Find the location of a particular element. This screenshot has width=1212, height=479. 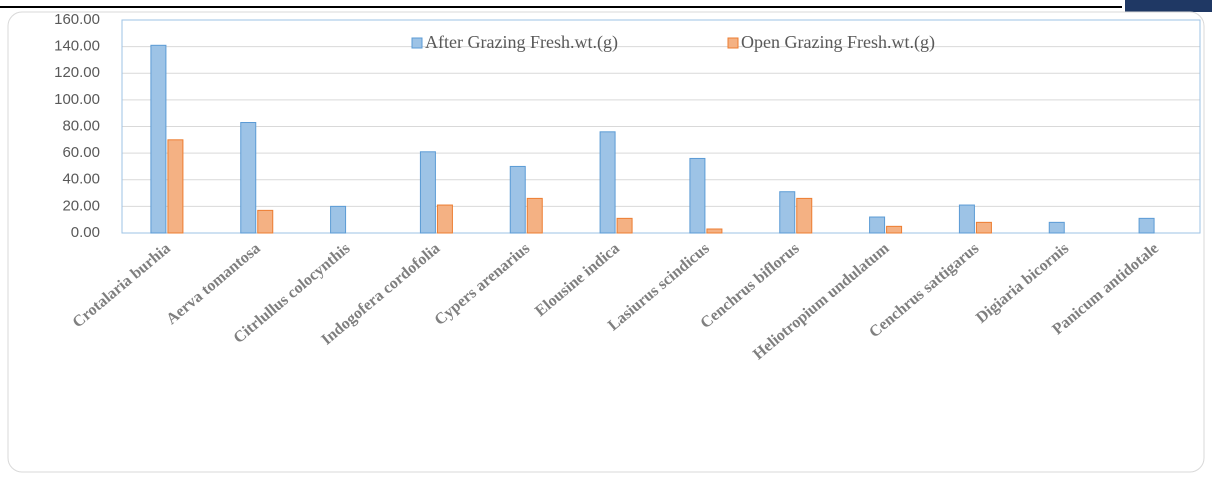

corner-block is located at coordinates (1168, 6).